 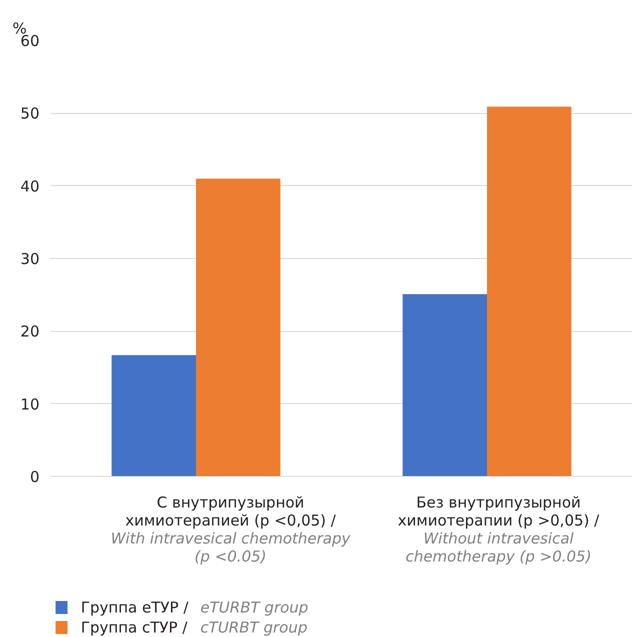 I want to click on legend-label: Группа сТУР / cTURBT group, so click(x=194, y=627).